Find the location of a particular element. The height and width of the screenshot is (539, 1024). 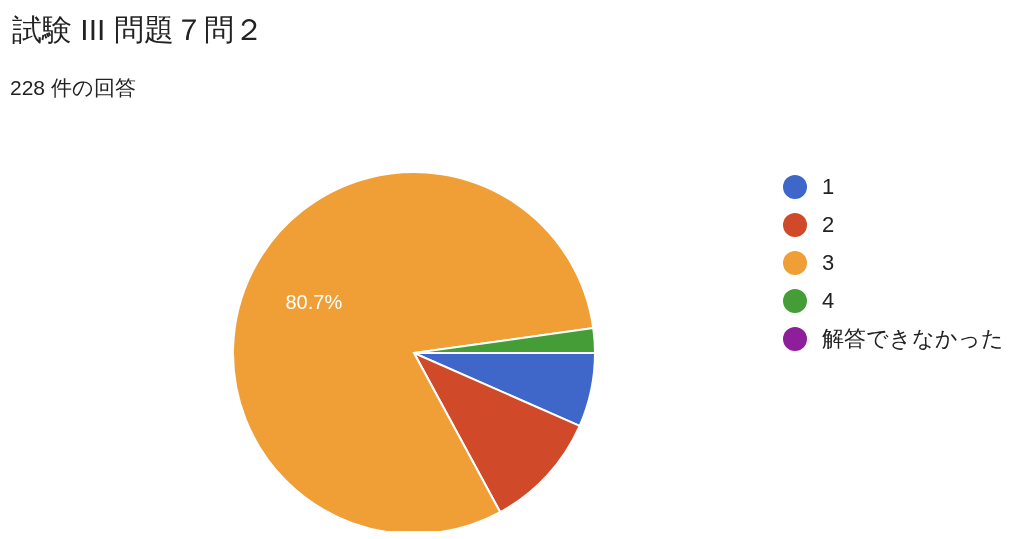

data-label: 80.7% is located at coordinates (314, 302).